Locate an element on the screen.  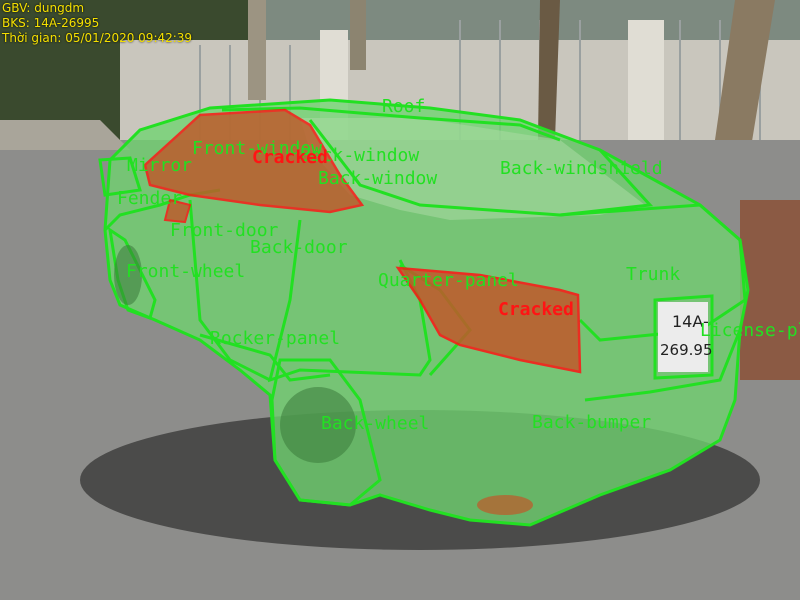
label-lamp-damage: Cracked is located at coordinates (536, 309).